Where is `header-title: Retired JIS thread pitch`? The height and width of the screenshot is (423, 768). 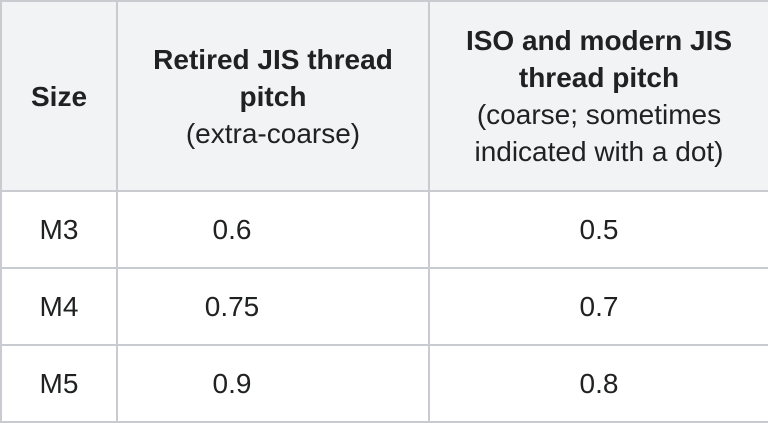 header-title: Retired JIS thread pitch is located at coordinates (273, 77).